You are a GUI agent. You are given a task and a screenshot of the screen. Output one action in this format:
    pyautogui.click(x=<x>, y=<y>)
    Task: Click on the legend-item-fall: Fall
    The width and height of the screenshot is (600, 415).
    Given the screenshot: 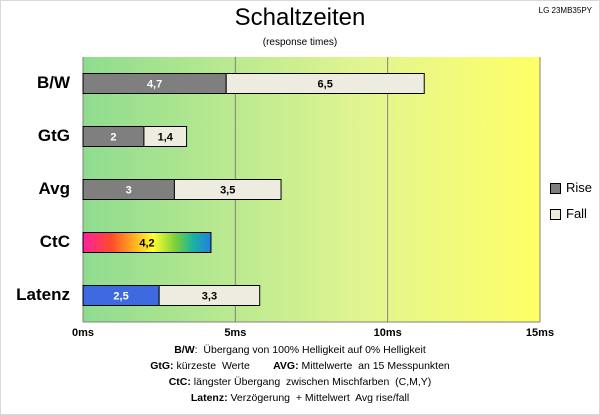 What is the action you would take?
    pyautogui.click(x=568, y=213)
    